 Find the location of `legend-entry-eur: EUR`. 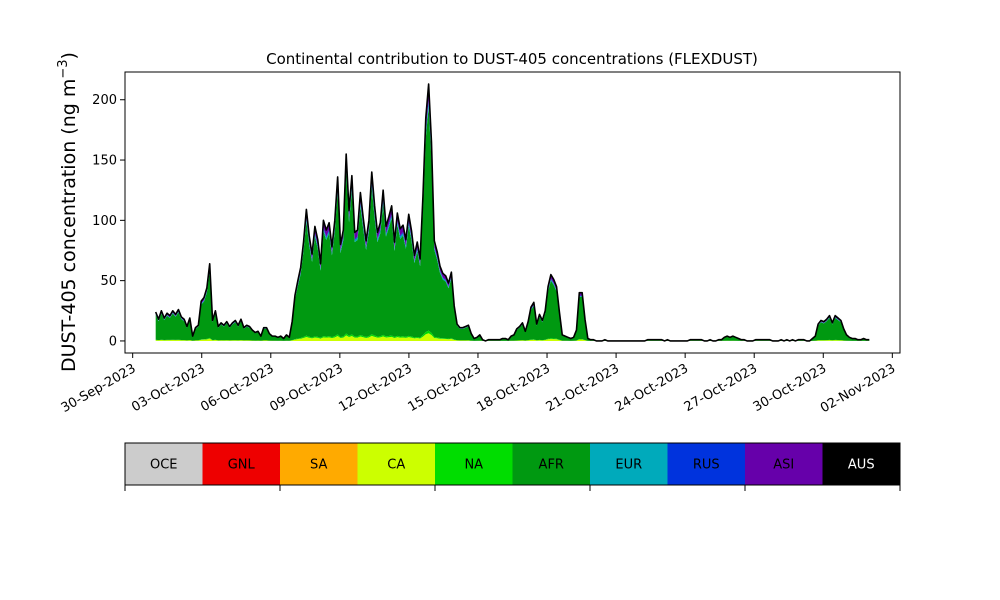

legend-entry-eur: EUR is located at coordinates (629, 464).